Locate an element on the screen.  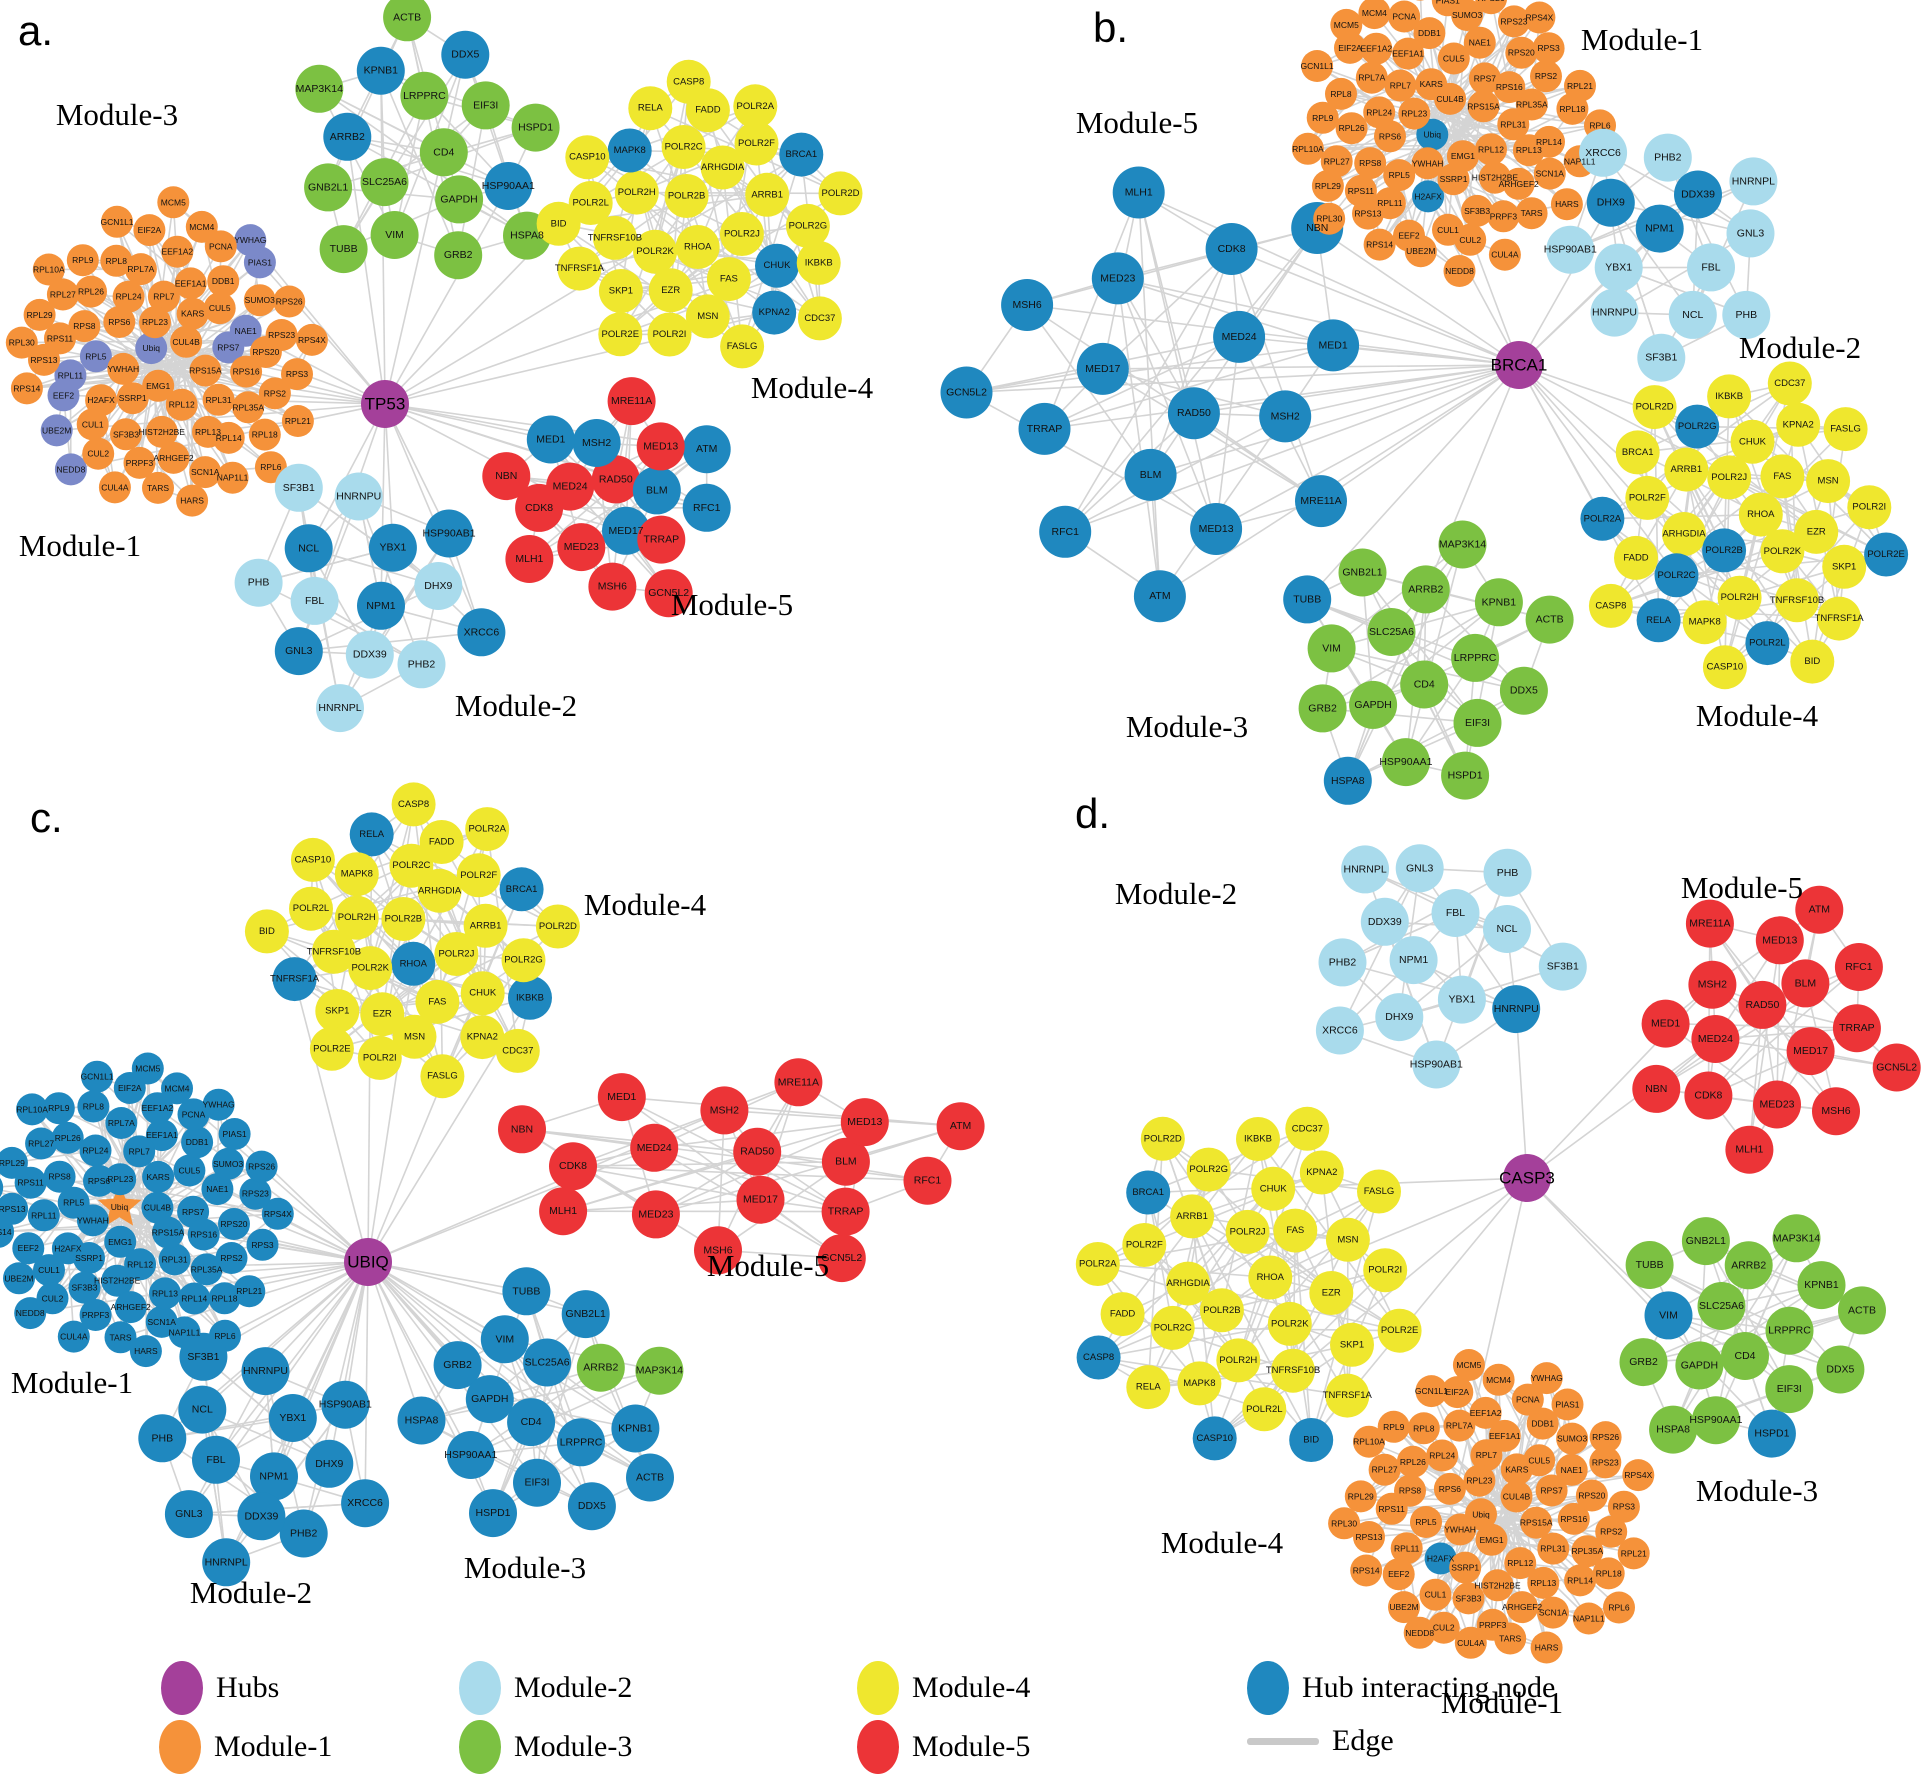
node-label: ACTB is located at coordinates (650, 1478).